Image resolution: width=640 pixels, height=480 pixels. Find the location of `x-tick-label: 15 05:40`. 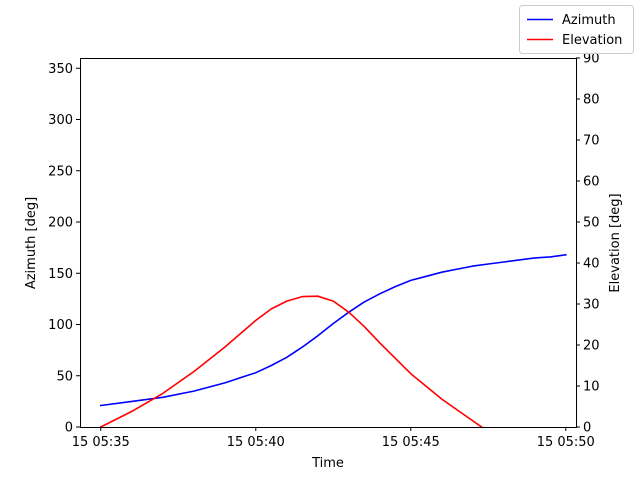

x-tick-label: 15 05:40 is located at coordinates (256, 442).